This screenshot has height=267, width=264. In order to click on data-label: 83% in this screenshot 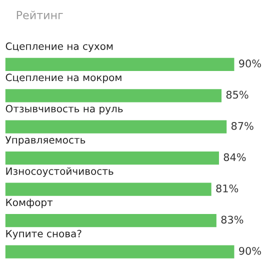, I will do `click(232, 220)`.